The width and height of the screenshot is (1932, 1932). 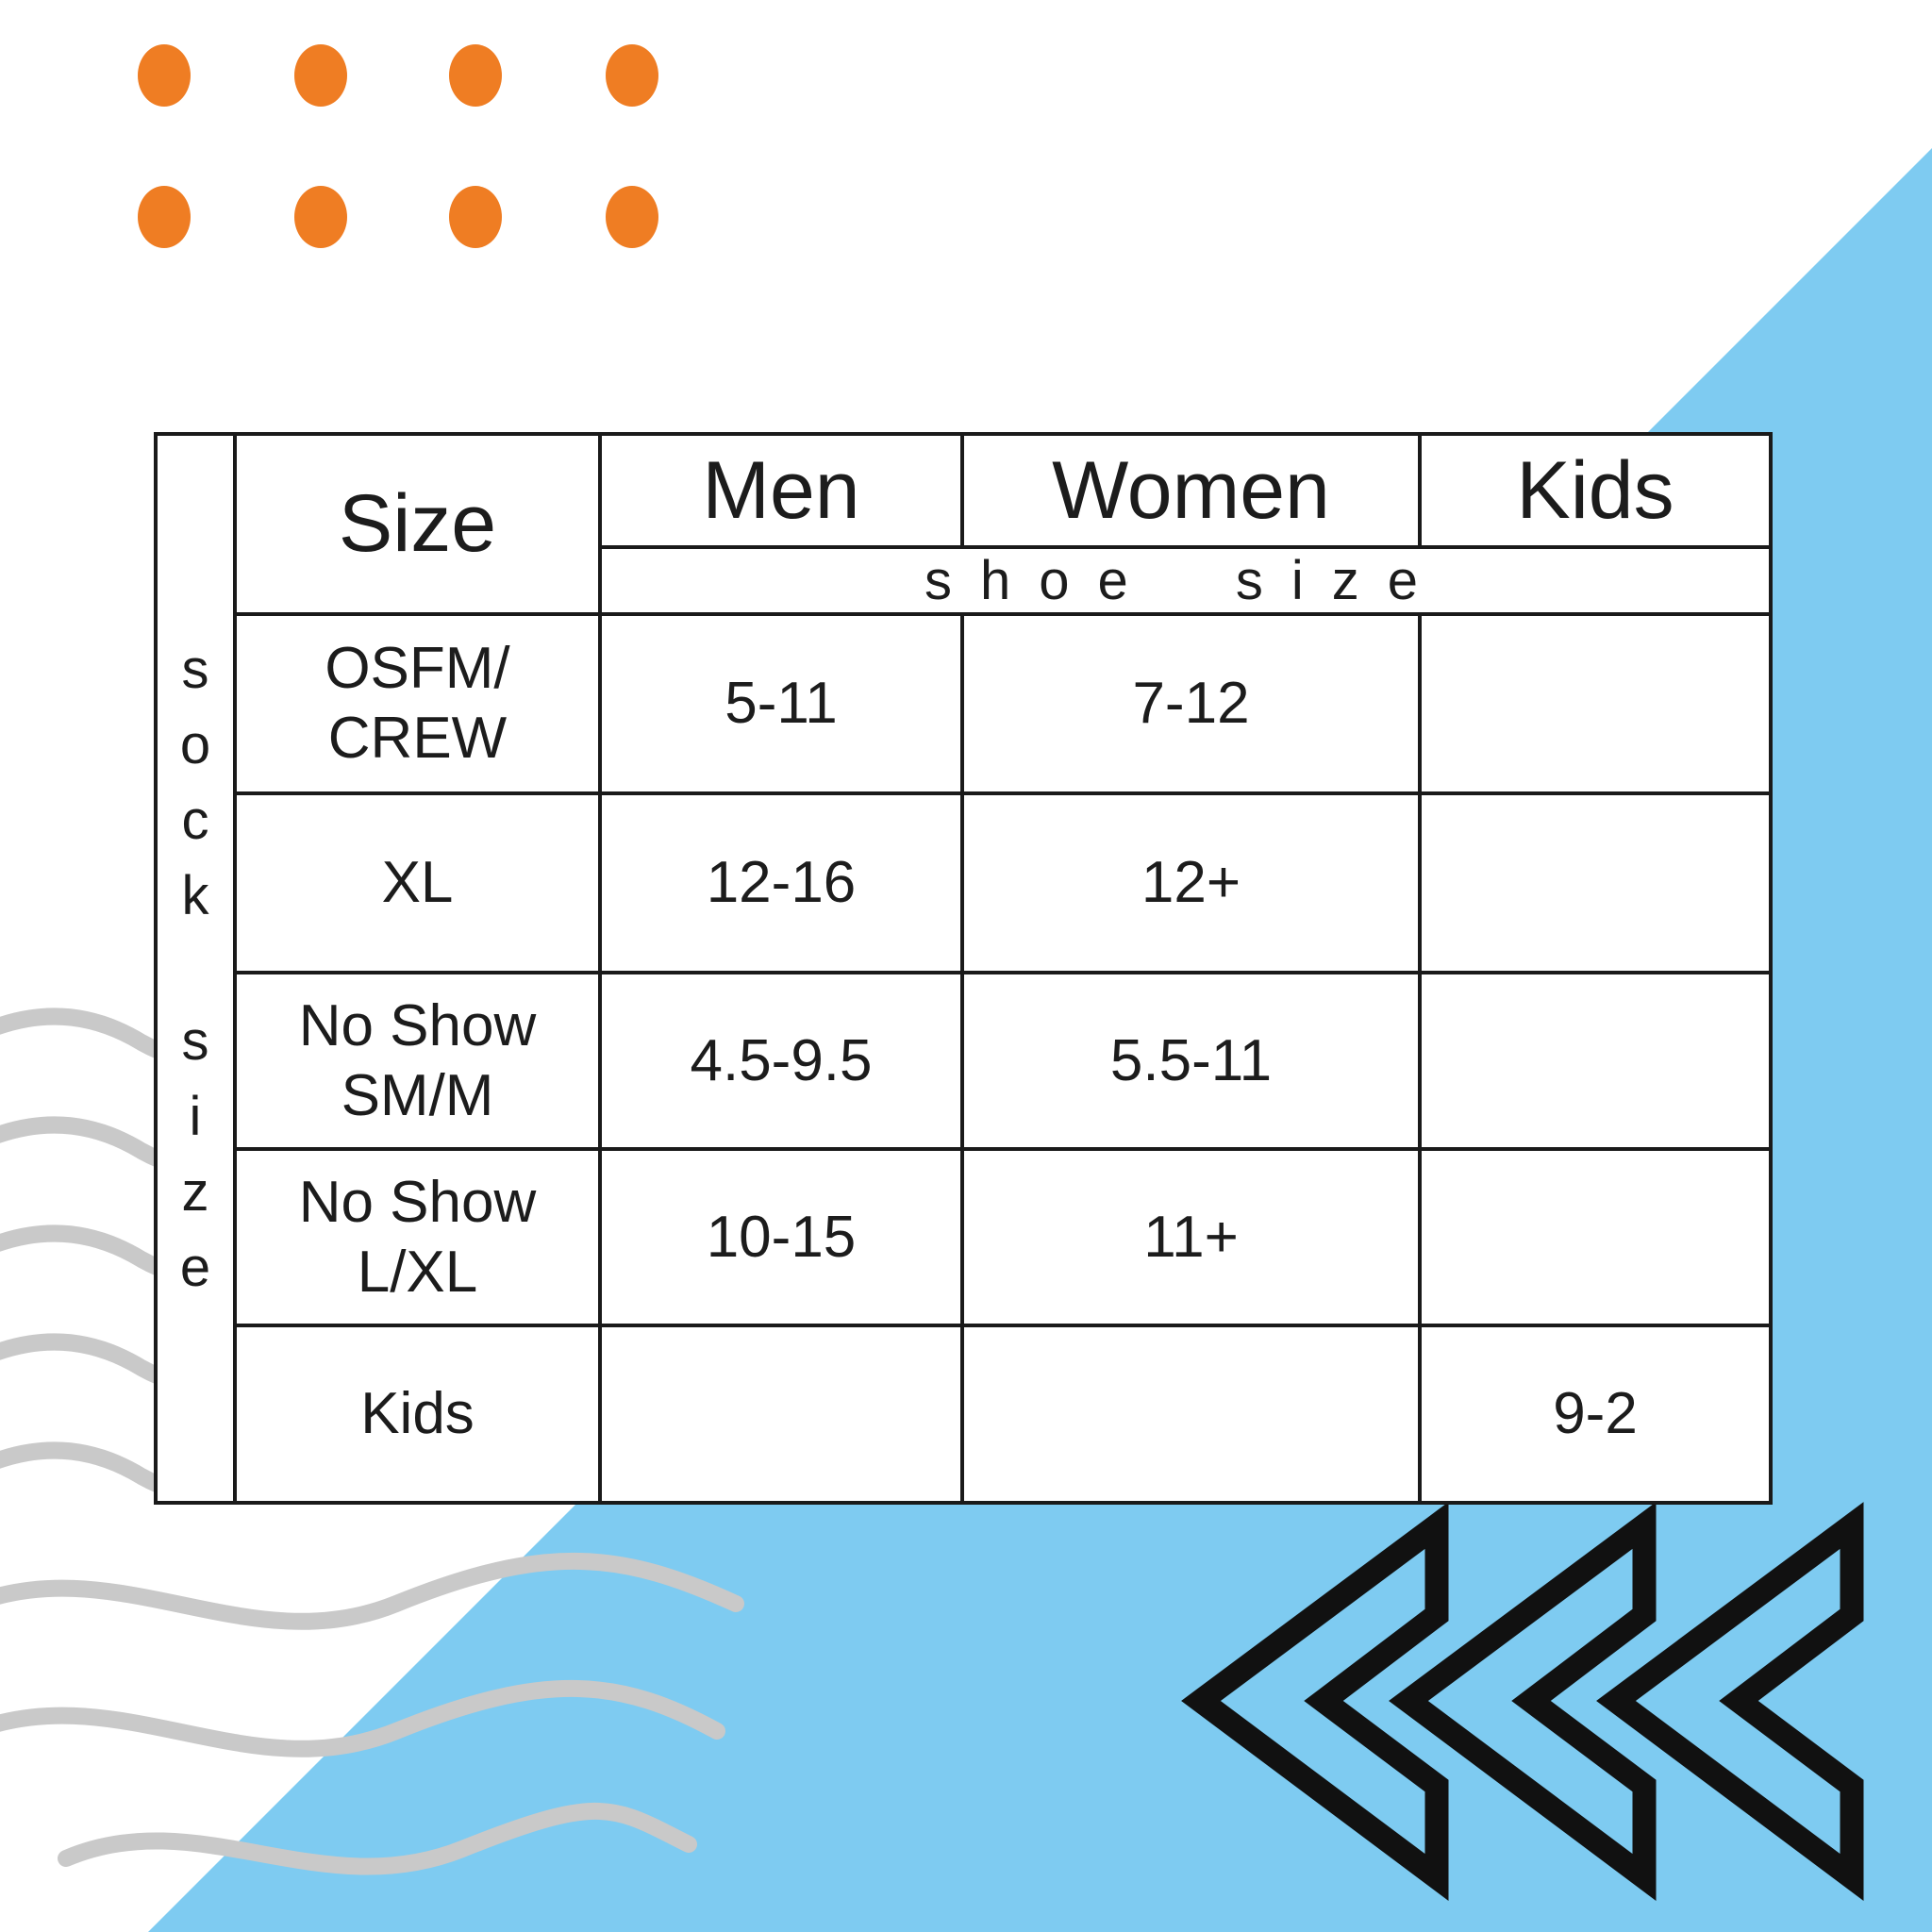 I want to click on row-label-xl: XL, so click(x=418, y=882).